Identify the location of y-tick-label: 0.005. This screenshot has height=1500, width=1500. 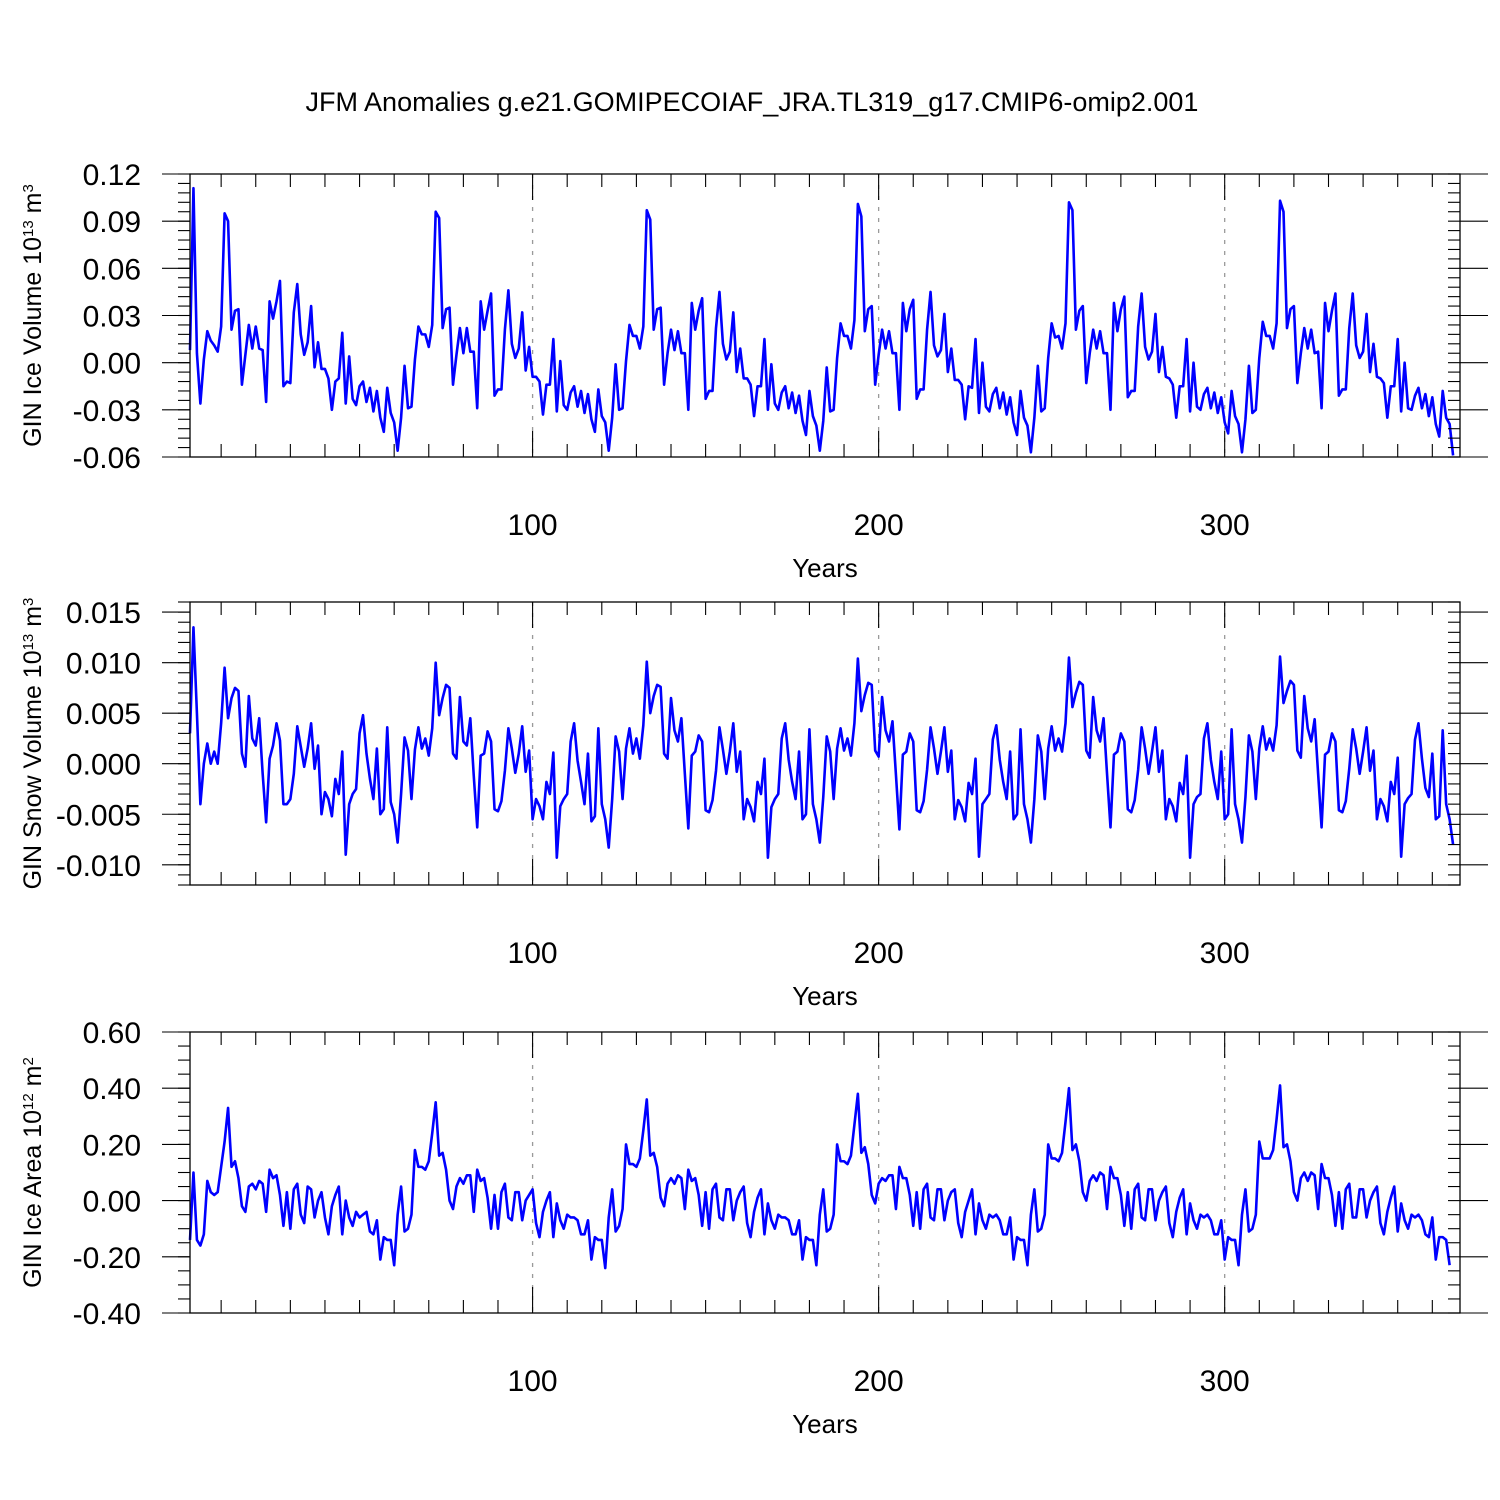
(103, 714).